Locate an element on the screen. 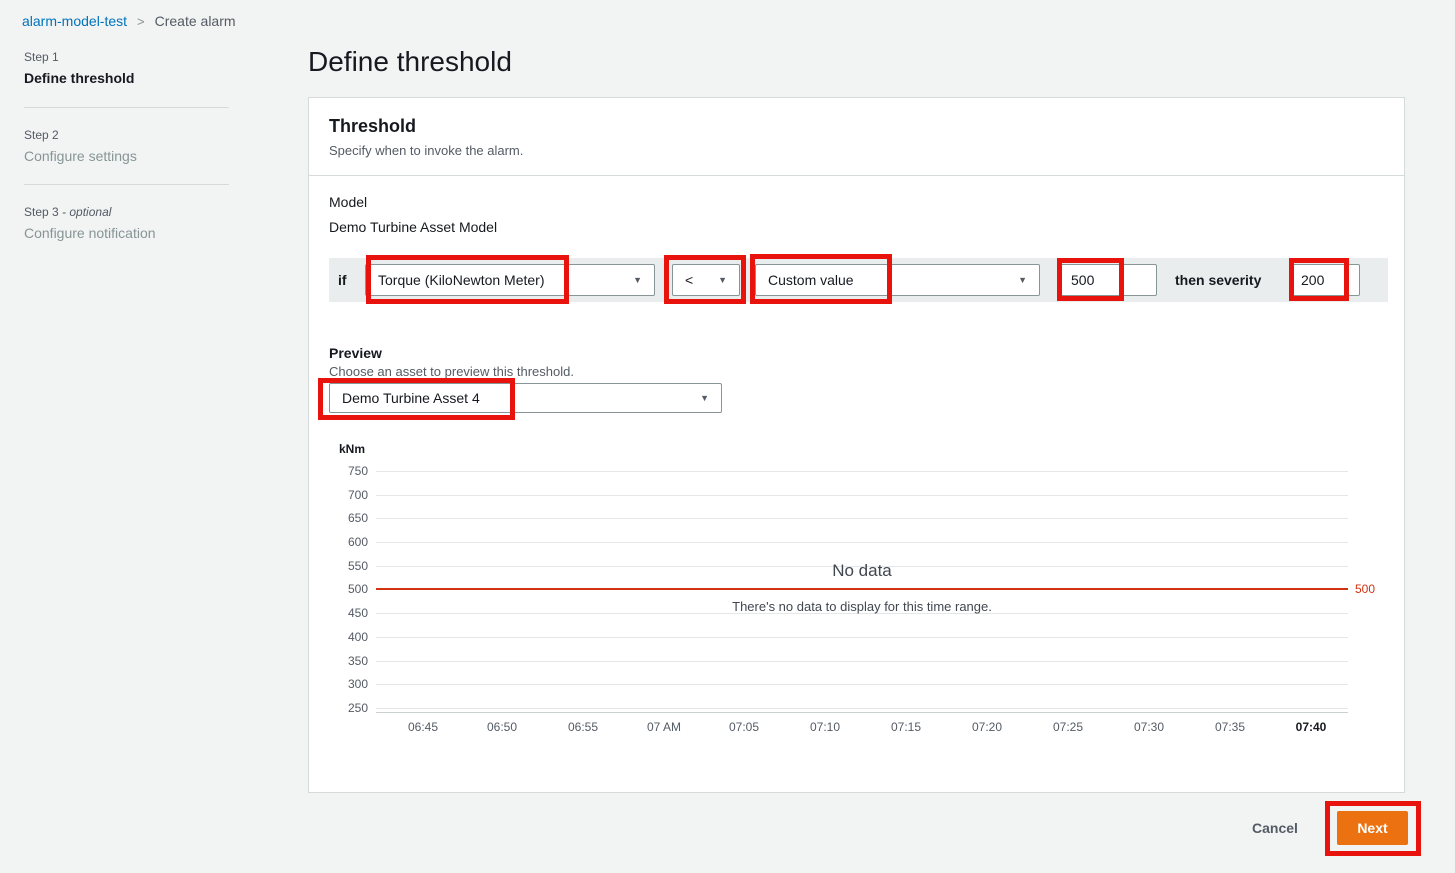 The image size is (1455, 873). cancel-button: Cancel is located at coordinates (1275, 828).